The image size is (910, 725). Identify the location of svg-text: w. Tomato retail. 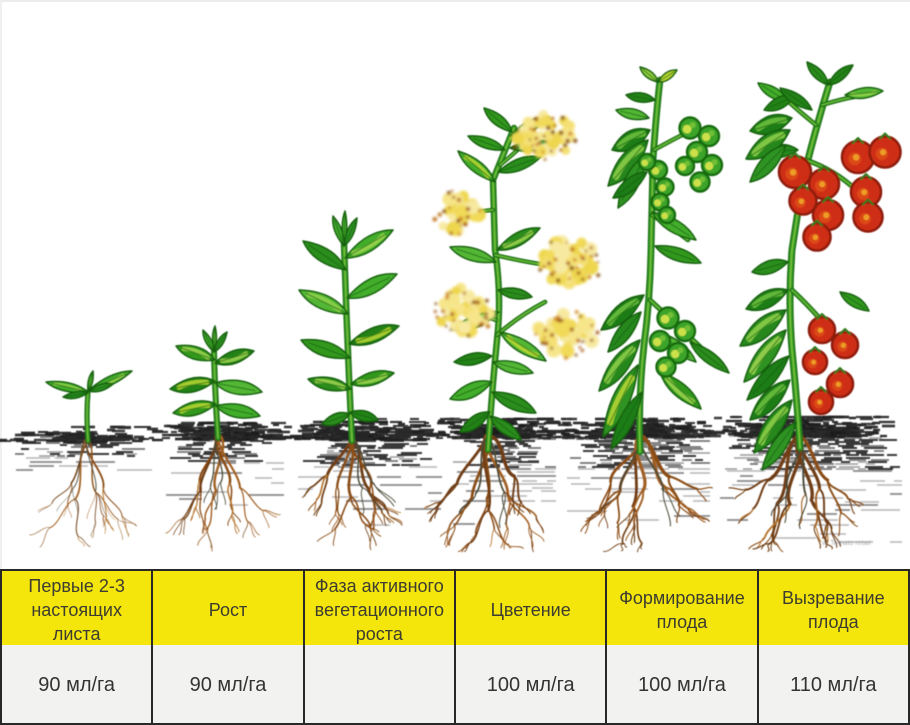
(846, 543).